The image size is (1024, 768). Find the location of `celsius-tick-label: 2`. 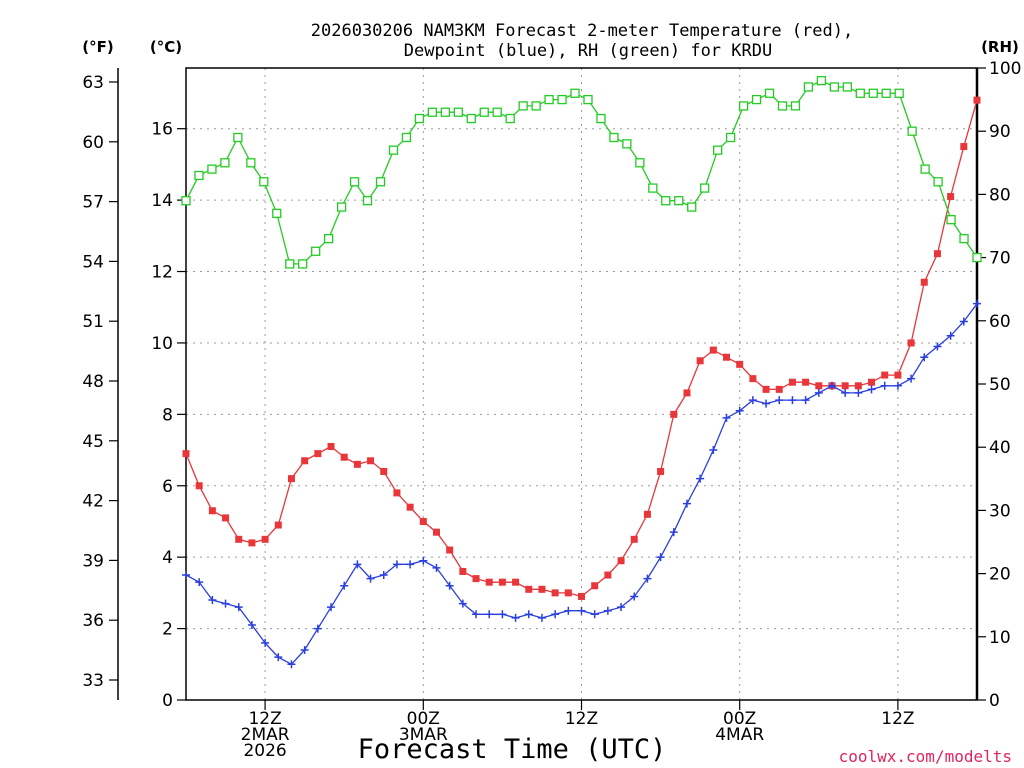

celsius-tick-label: 2 is located at coordinates (167, 630).